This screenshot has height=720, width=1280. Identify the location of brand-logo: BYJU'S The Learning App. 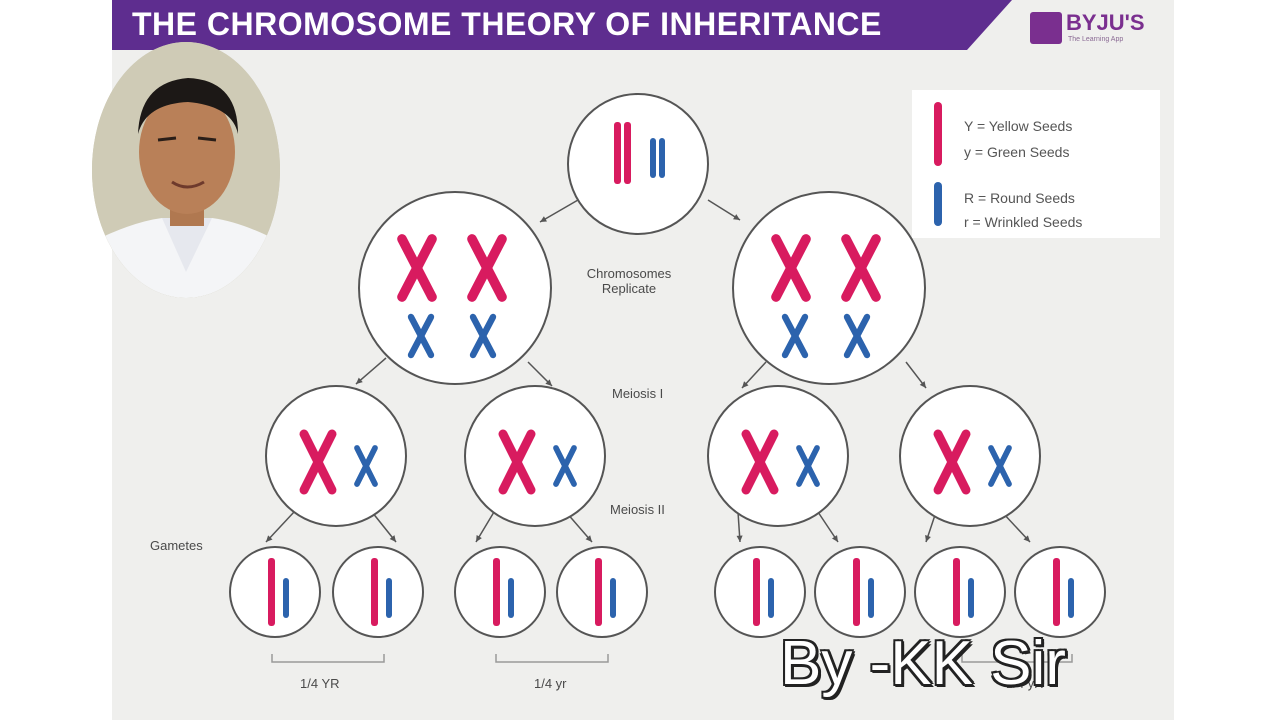
(1100, 30).